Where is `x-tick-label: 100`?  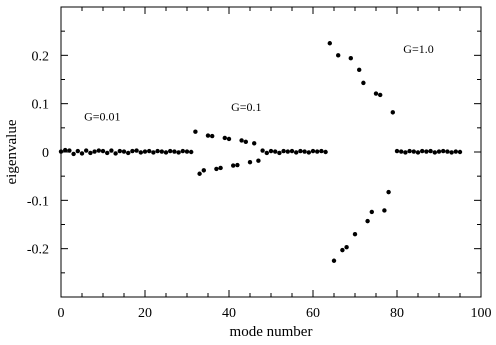 x-tick-label: 100 is located at coordinates (481, 313).